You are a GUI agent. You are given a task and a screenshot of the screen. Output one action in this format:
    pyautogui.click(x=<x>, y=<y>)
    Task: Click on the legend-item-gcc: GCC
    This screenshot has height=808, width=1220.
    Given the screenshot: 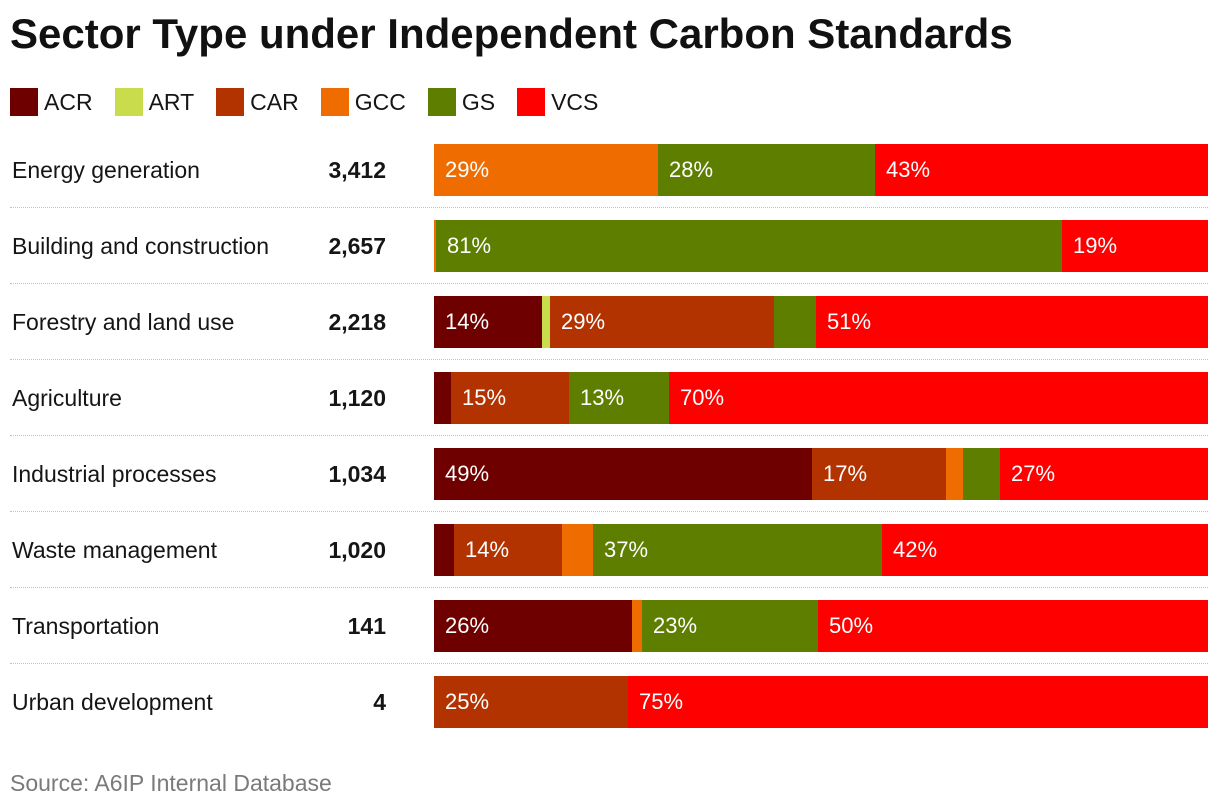 What is the action you would take?
    pyautogui.click(x=363, y=102)
    